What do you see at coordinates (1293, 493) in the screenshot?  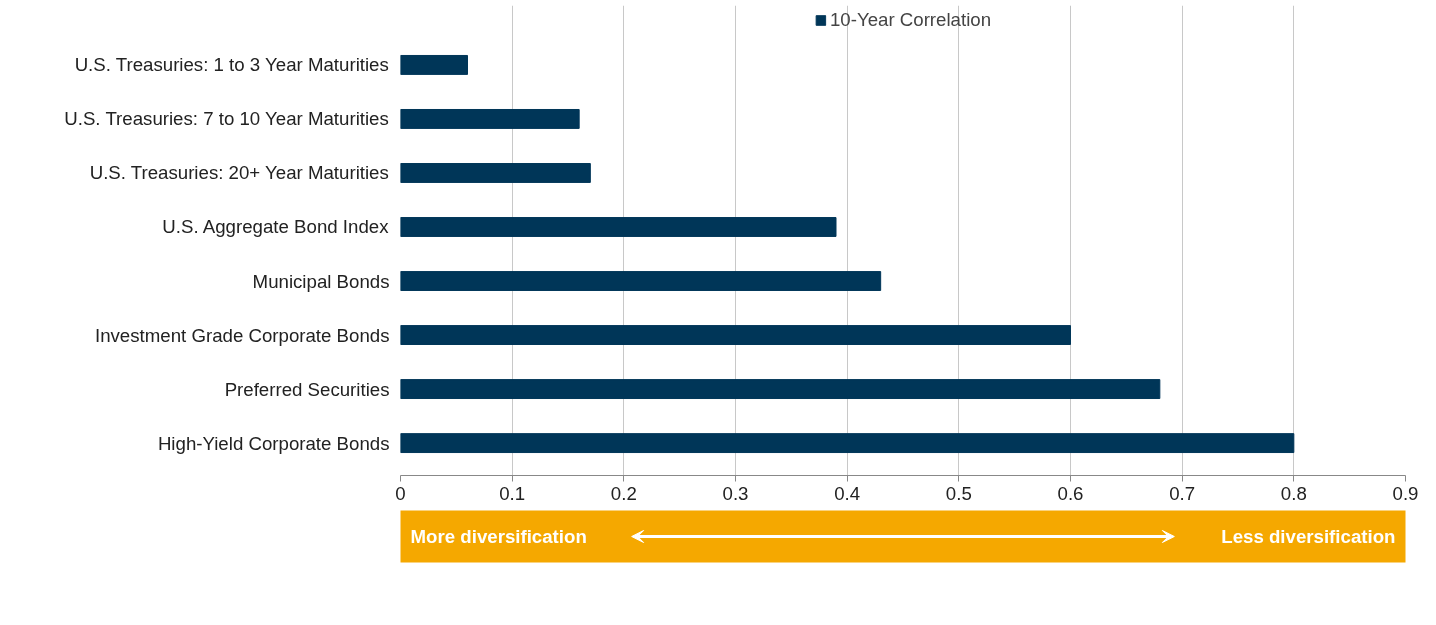 I see `x-tick-label: 0.8` at bounding box center [1293, 493].